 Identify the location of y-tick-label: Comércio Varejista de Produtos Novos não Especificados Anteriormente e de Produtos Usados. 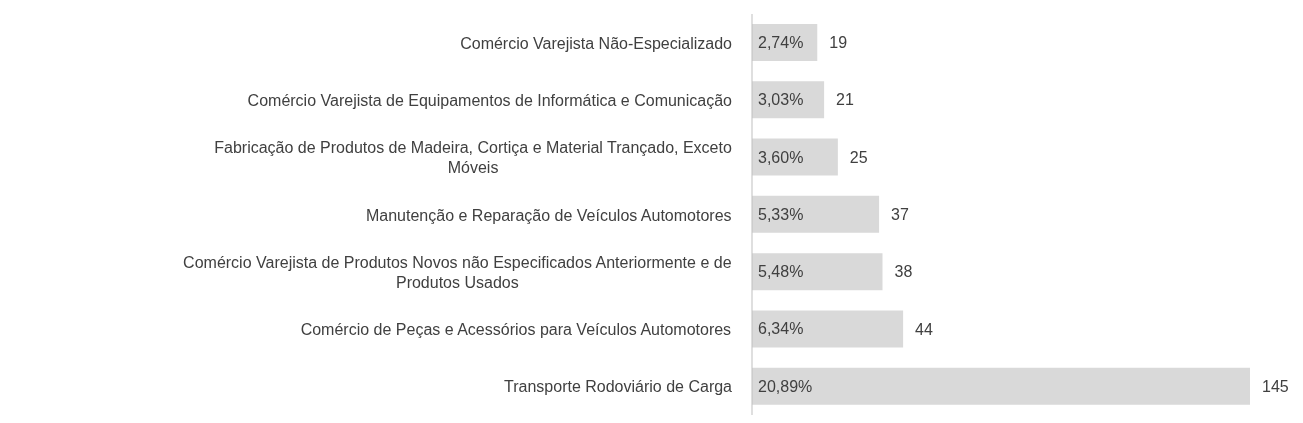
(457, 272).